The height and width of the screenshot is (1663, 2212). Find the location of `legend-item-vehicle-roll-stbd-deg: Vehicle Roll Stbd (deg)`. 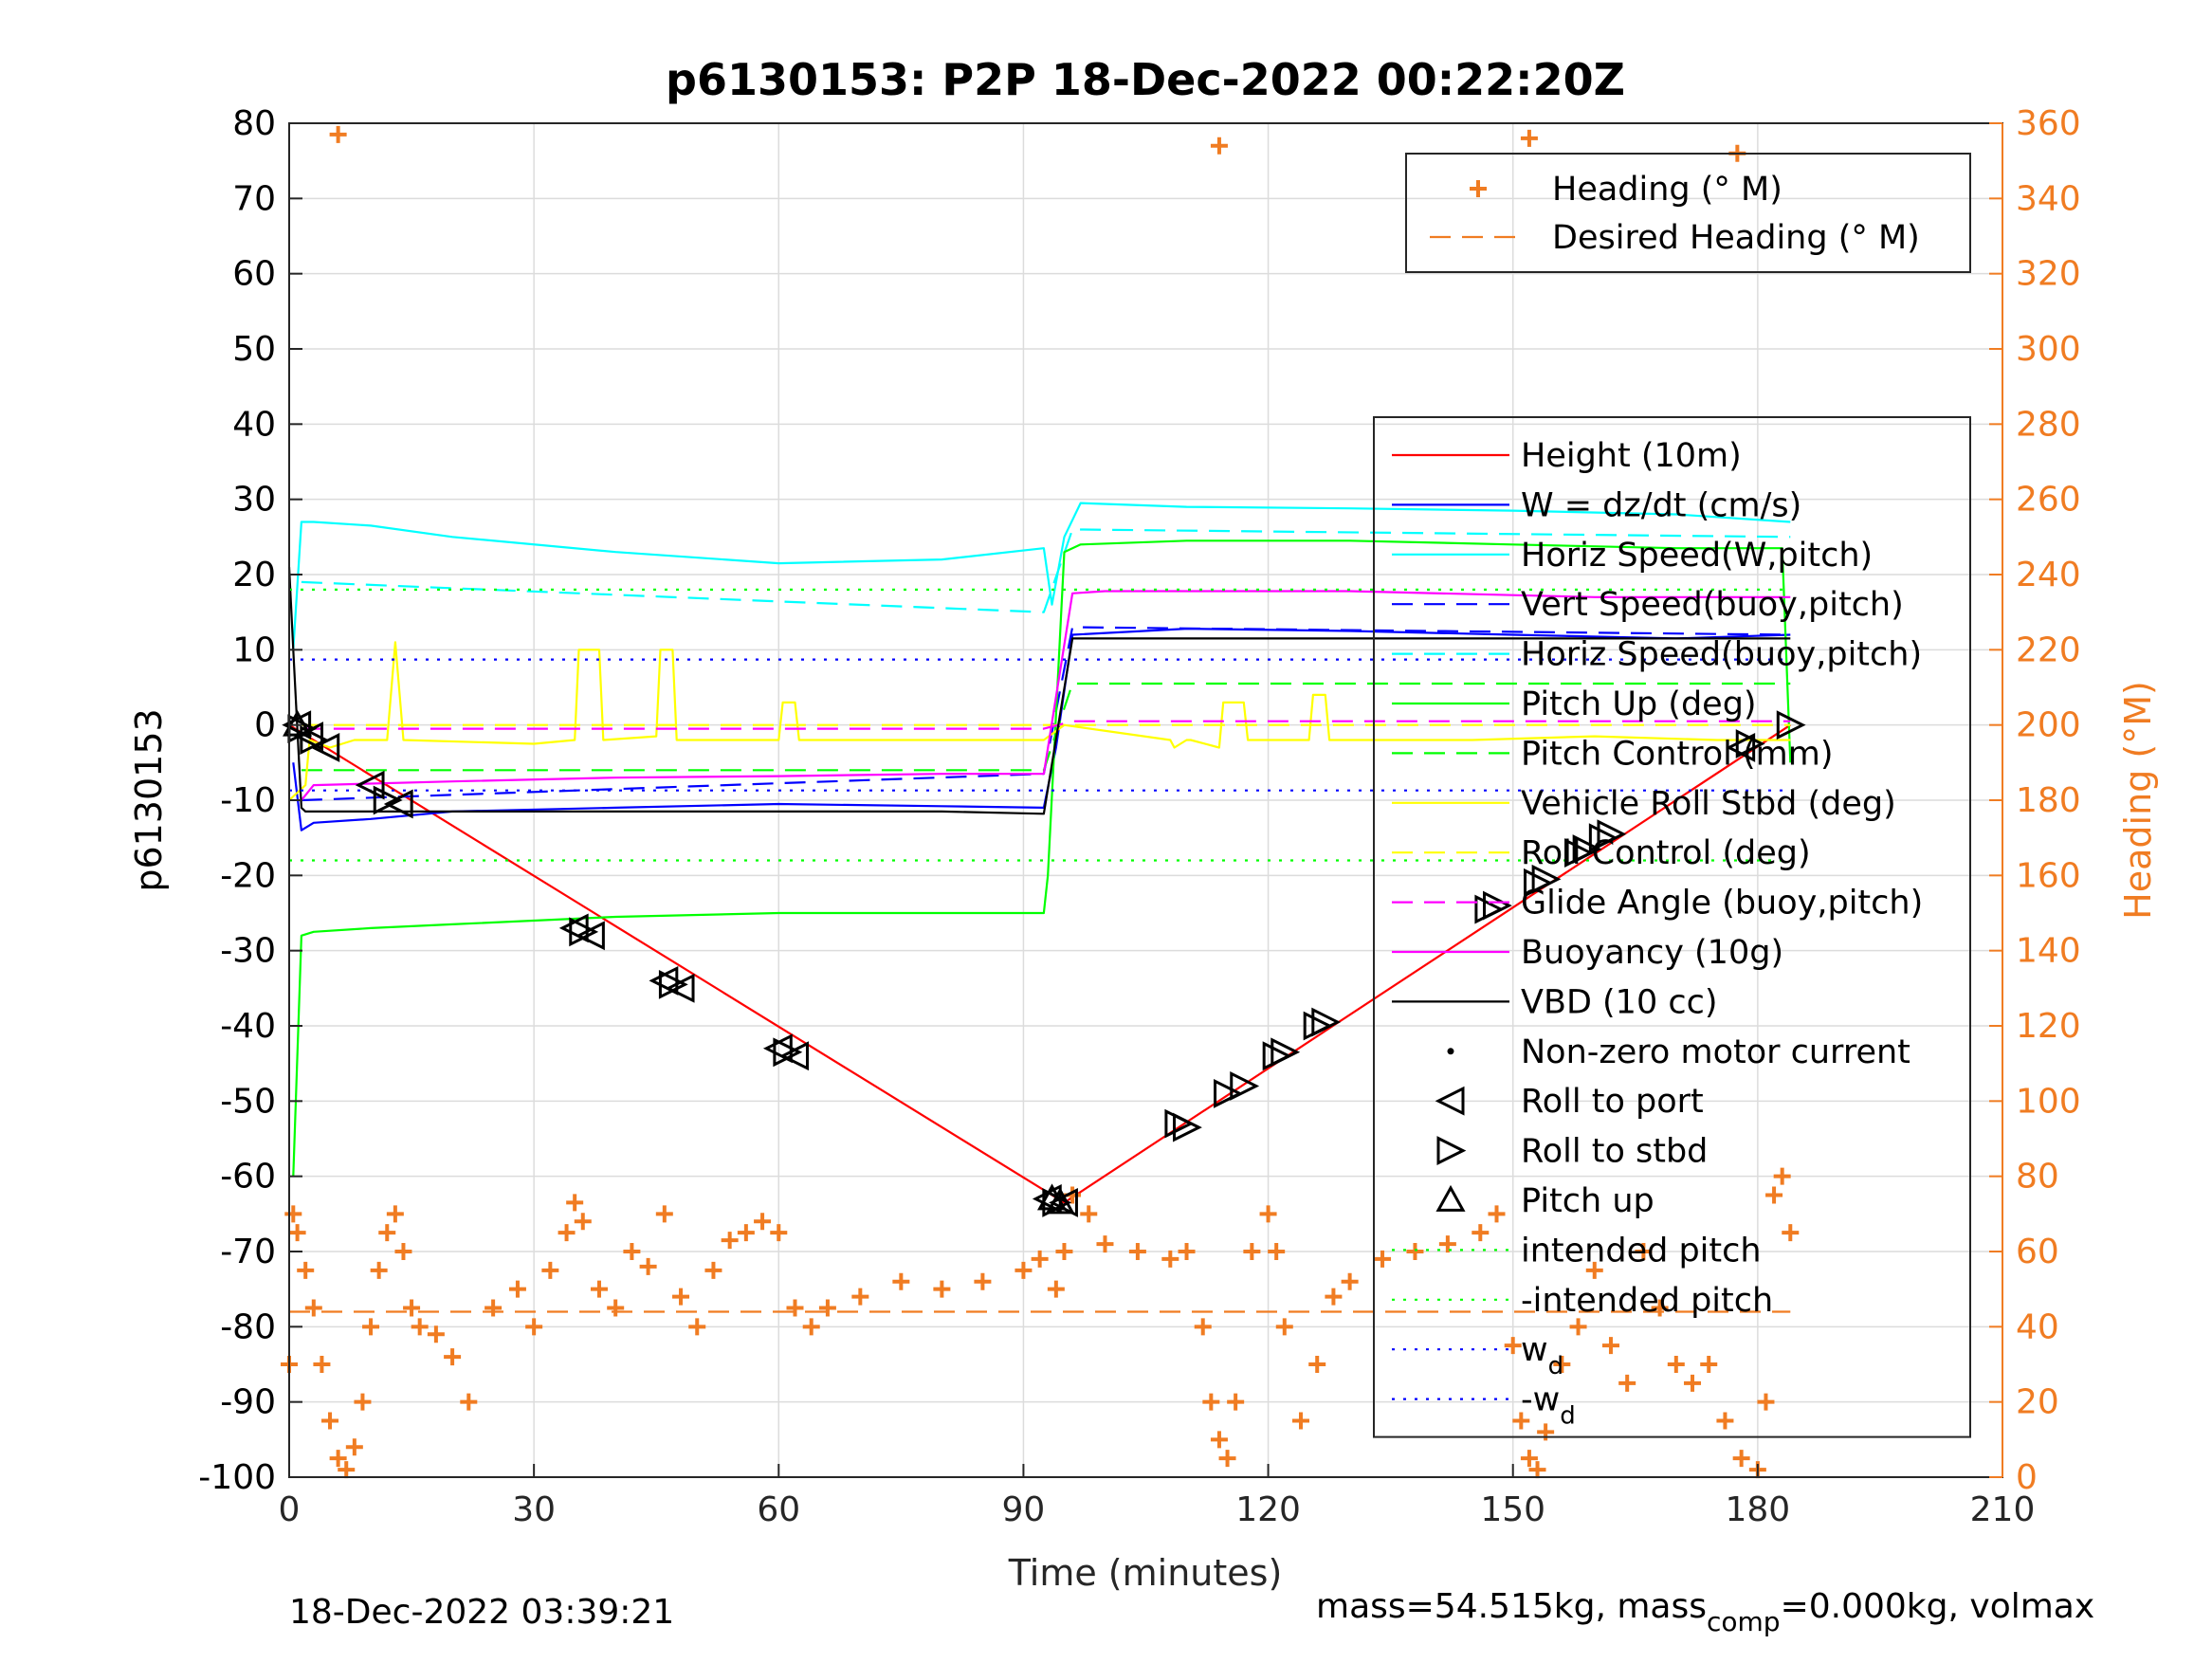

legend-item-vehicle-roll-stbd-deg: Vehicle Roll Stbd (deg) is located at coordinates (1644, 804).